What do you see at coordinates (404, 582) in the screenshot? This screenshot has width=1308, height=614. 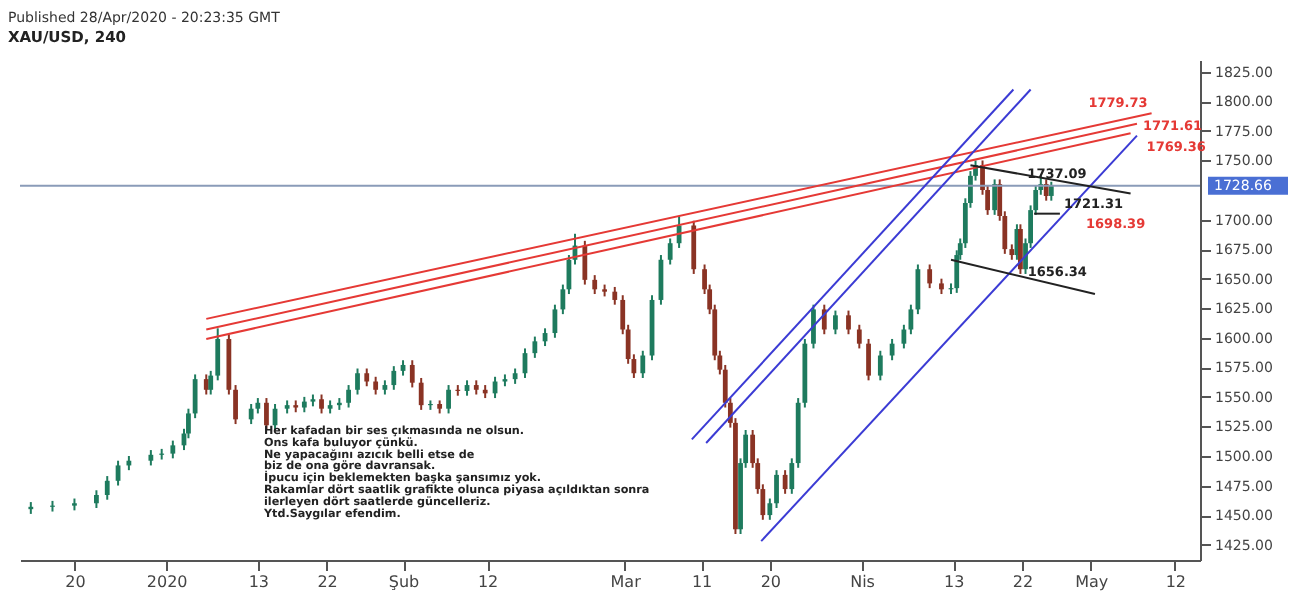 I see `x-tick-label: Şub` at bounding box center [404, 582].